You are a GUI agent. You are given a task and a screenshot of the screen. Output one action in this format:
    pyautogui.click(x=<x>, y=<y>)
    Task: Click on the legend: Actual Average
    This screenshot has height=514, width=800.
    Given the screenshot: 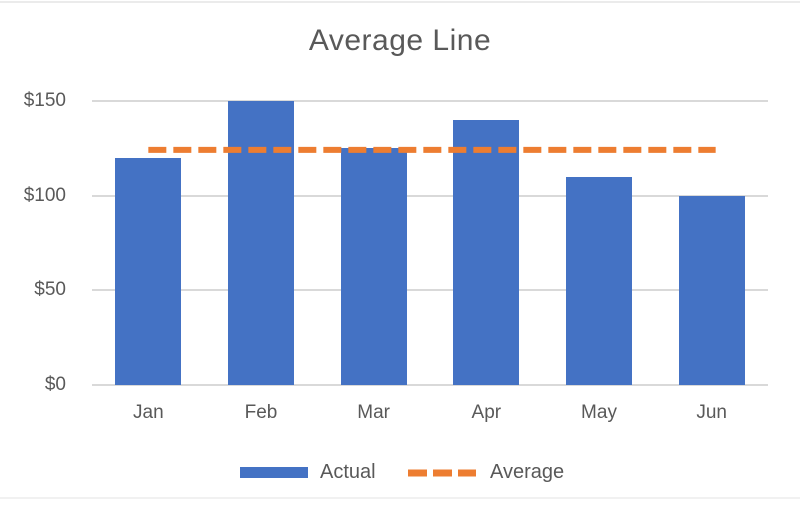 What is the action you would take?
    pyautogui.click(x=400, y=473)
    